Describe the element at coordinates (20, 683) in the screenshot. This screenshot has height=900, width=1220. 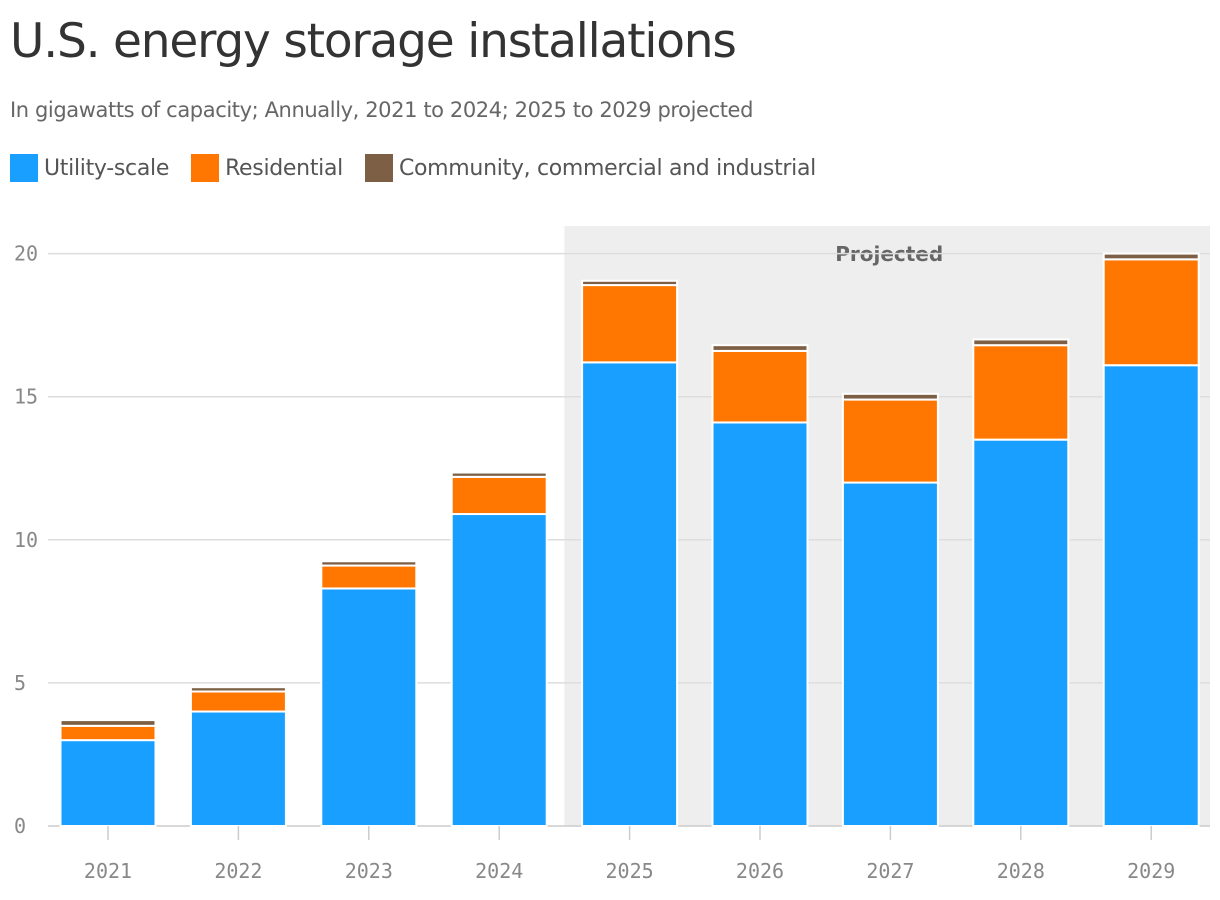
I see `y-tick-label: 5` at that location.